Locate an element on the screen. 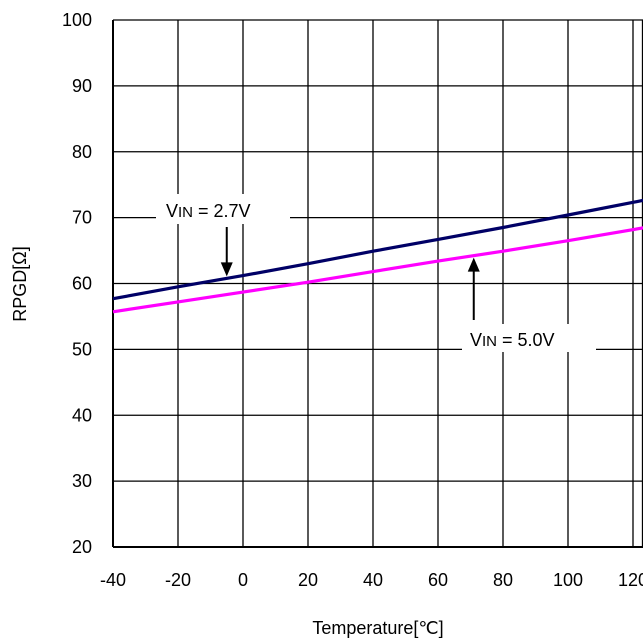  x-tick-label: -20 is located at coordinates (178, 580).